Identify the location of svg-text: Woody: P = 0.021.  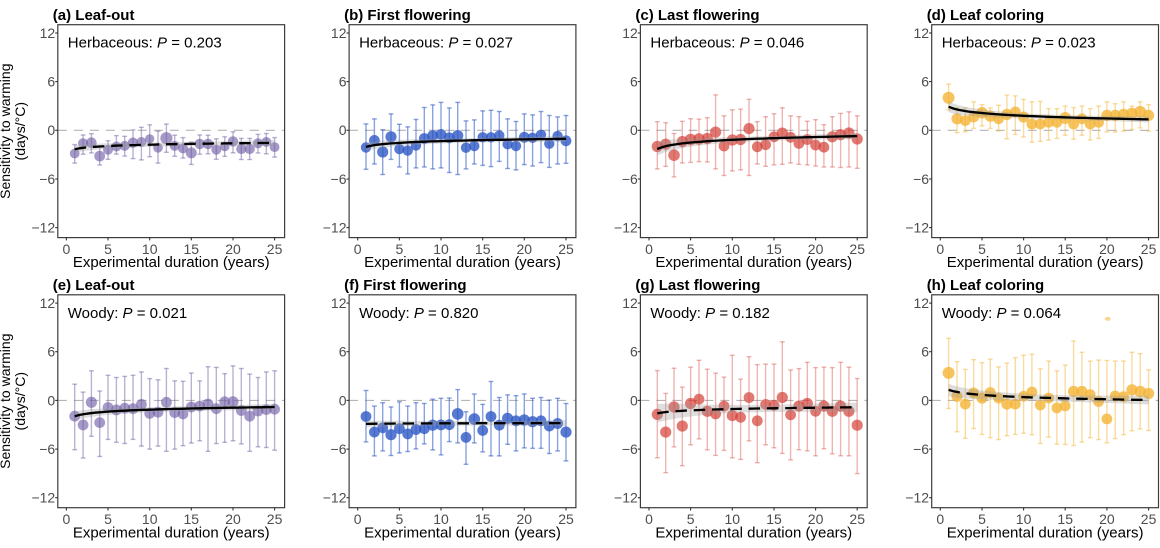
(127, 313).